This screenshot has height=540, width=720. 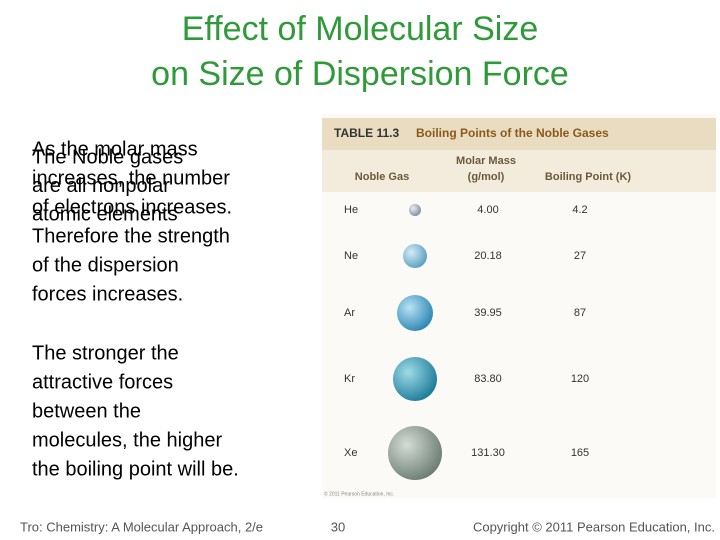 I want to click on column-header: (g/mol), so click(x=486, y=177).